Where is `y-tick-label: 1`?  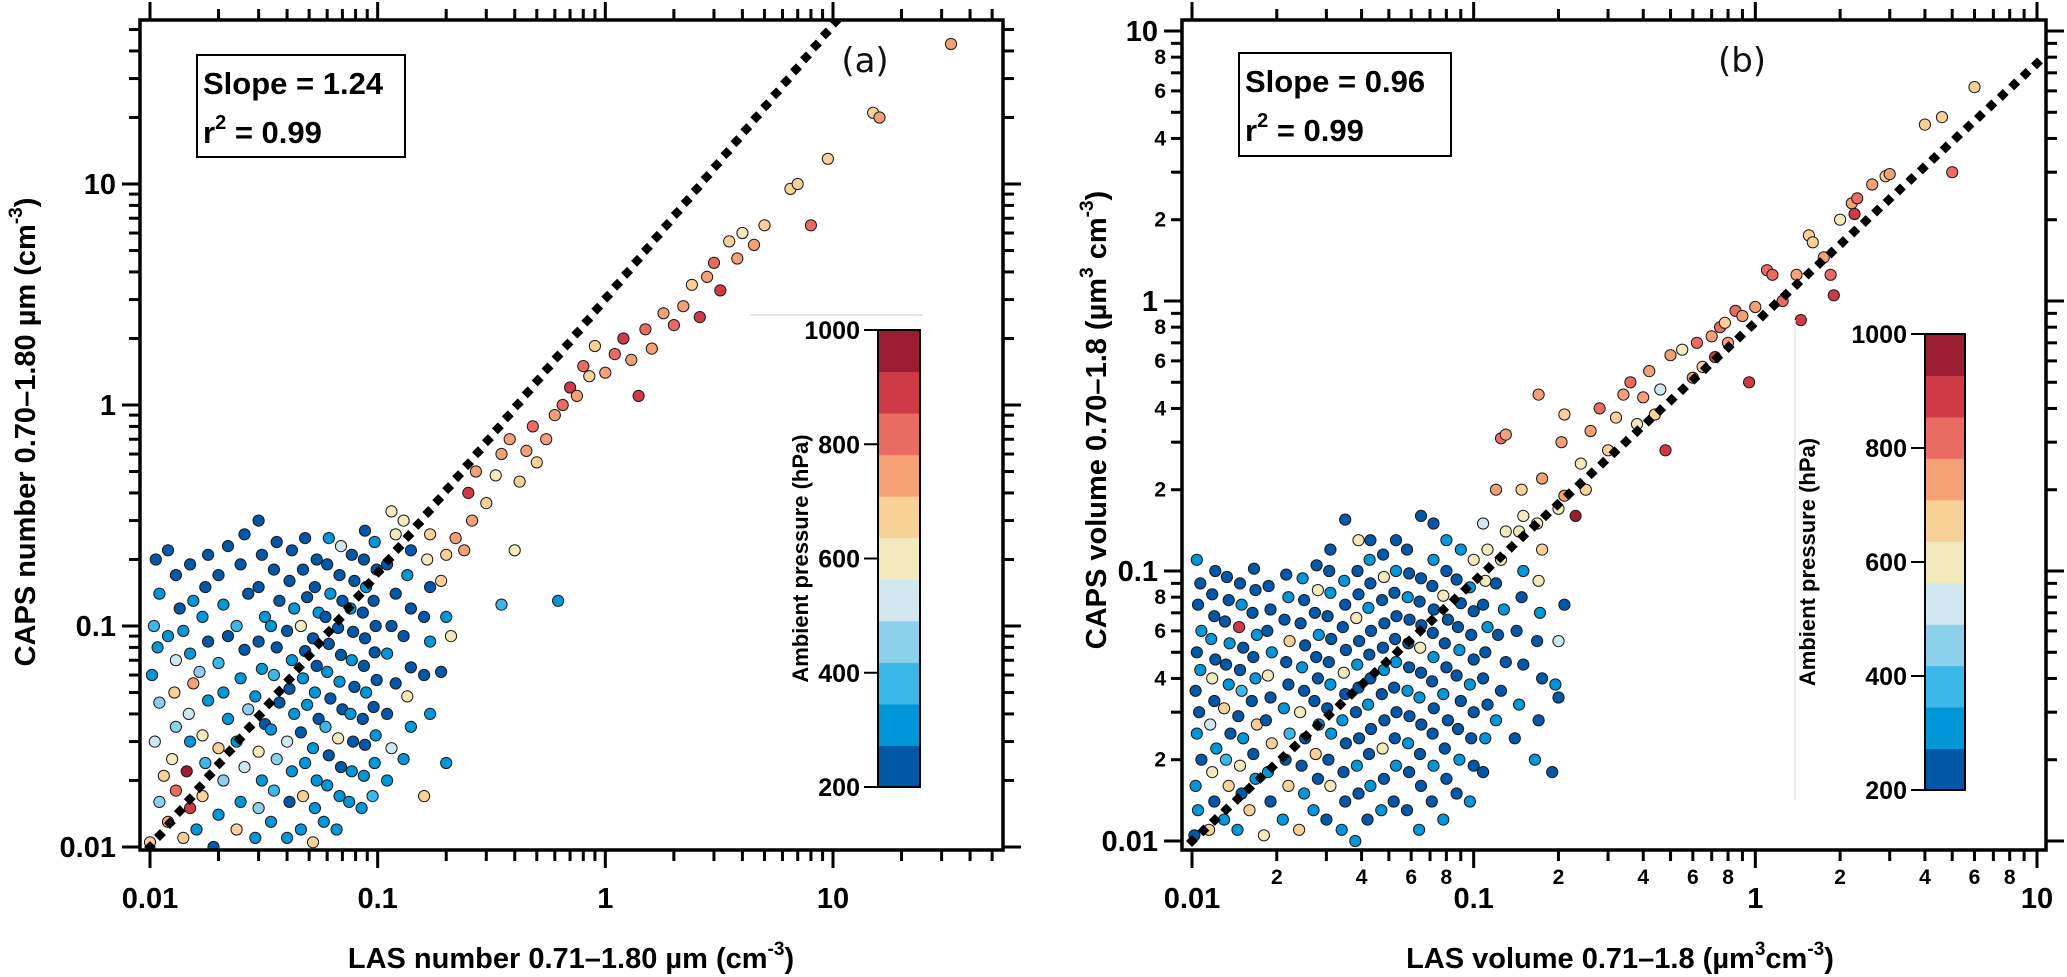 y-tick-label: 1 is located at coordinates (1150, 302).